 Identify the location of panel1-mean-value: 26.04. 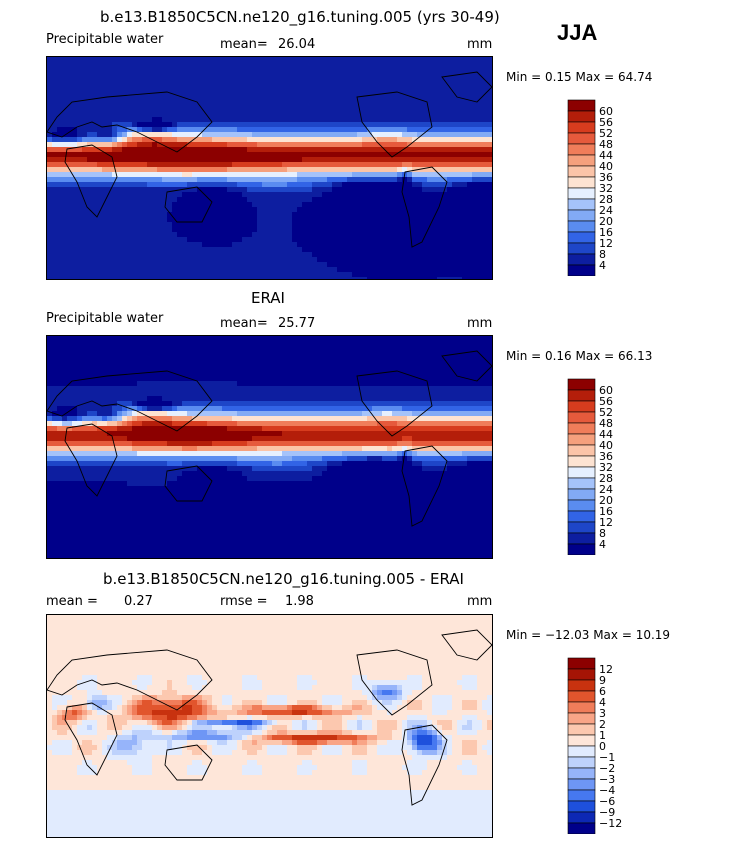
(297, 44).